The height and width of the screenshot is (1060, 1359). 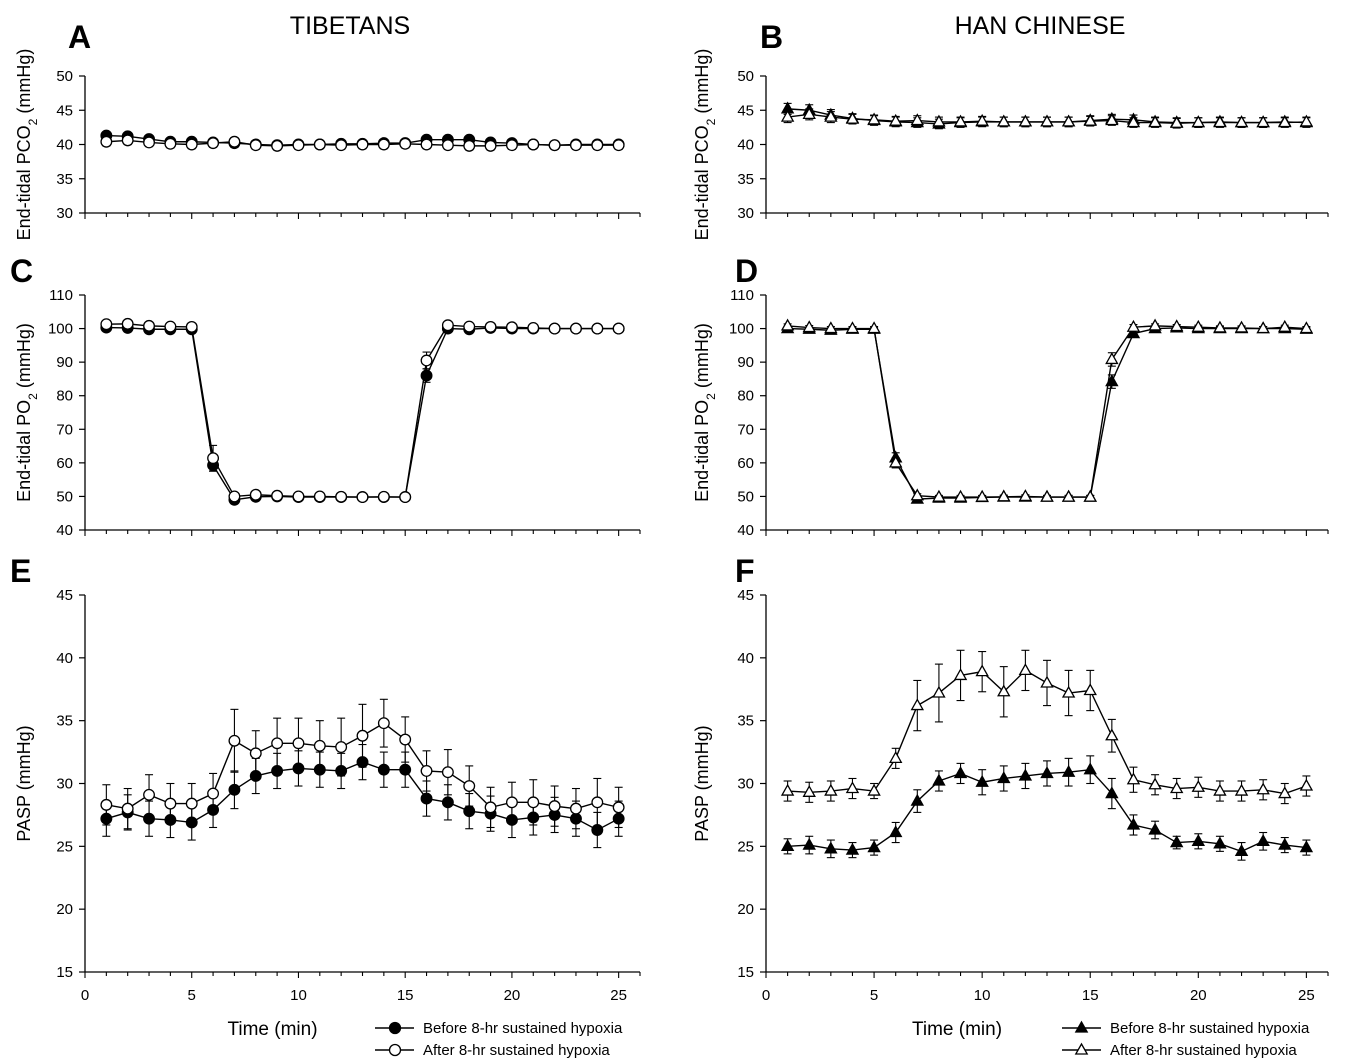 What do you see at coordinates (745, 784) in the screenshot?
I see `y-tick-label: 30` at bounding box center [745, 784].